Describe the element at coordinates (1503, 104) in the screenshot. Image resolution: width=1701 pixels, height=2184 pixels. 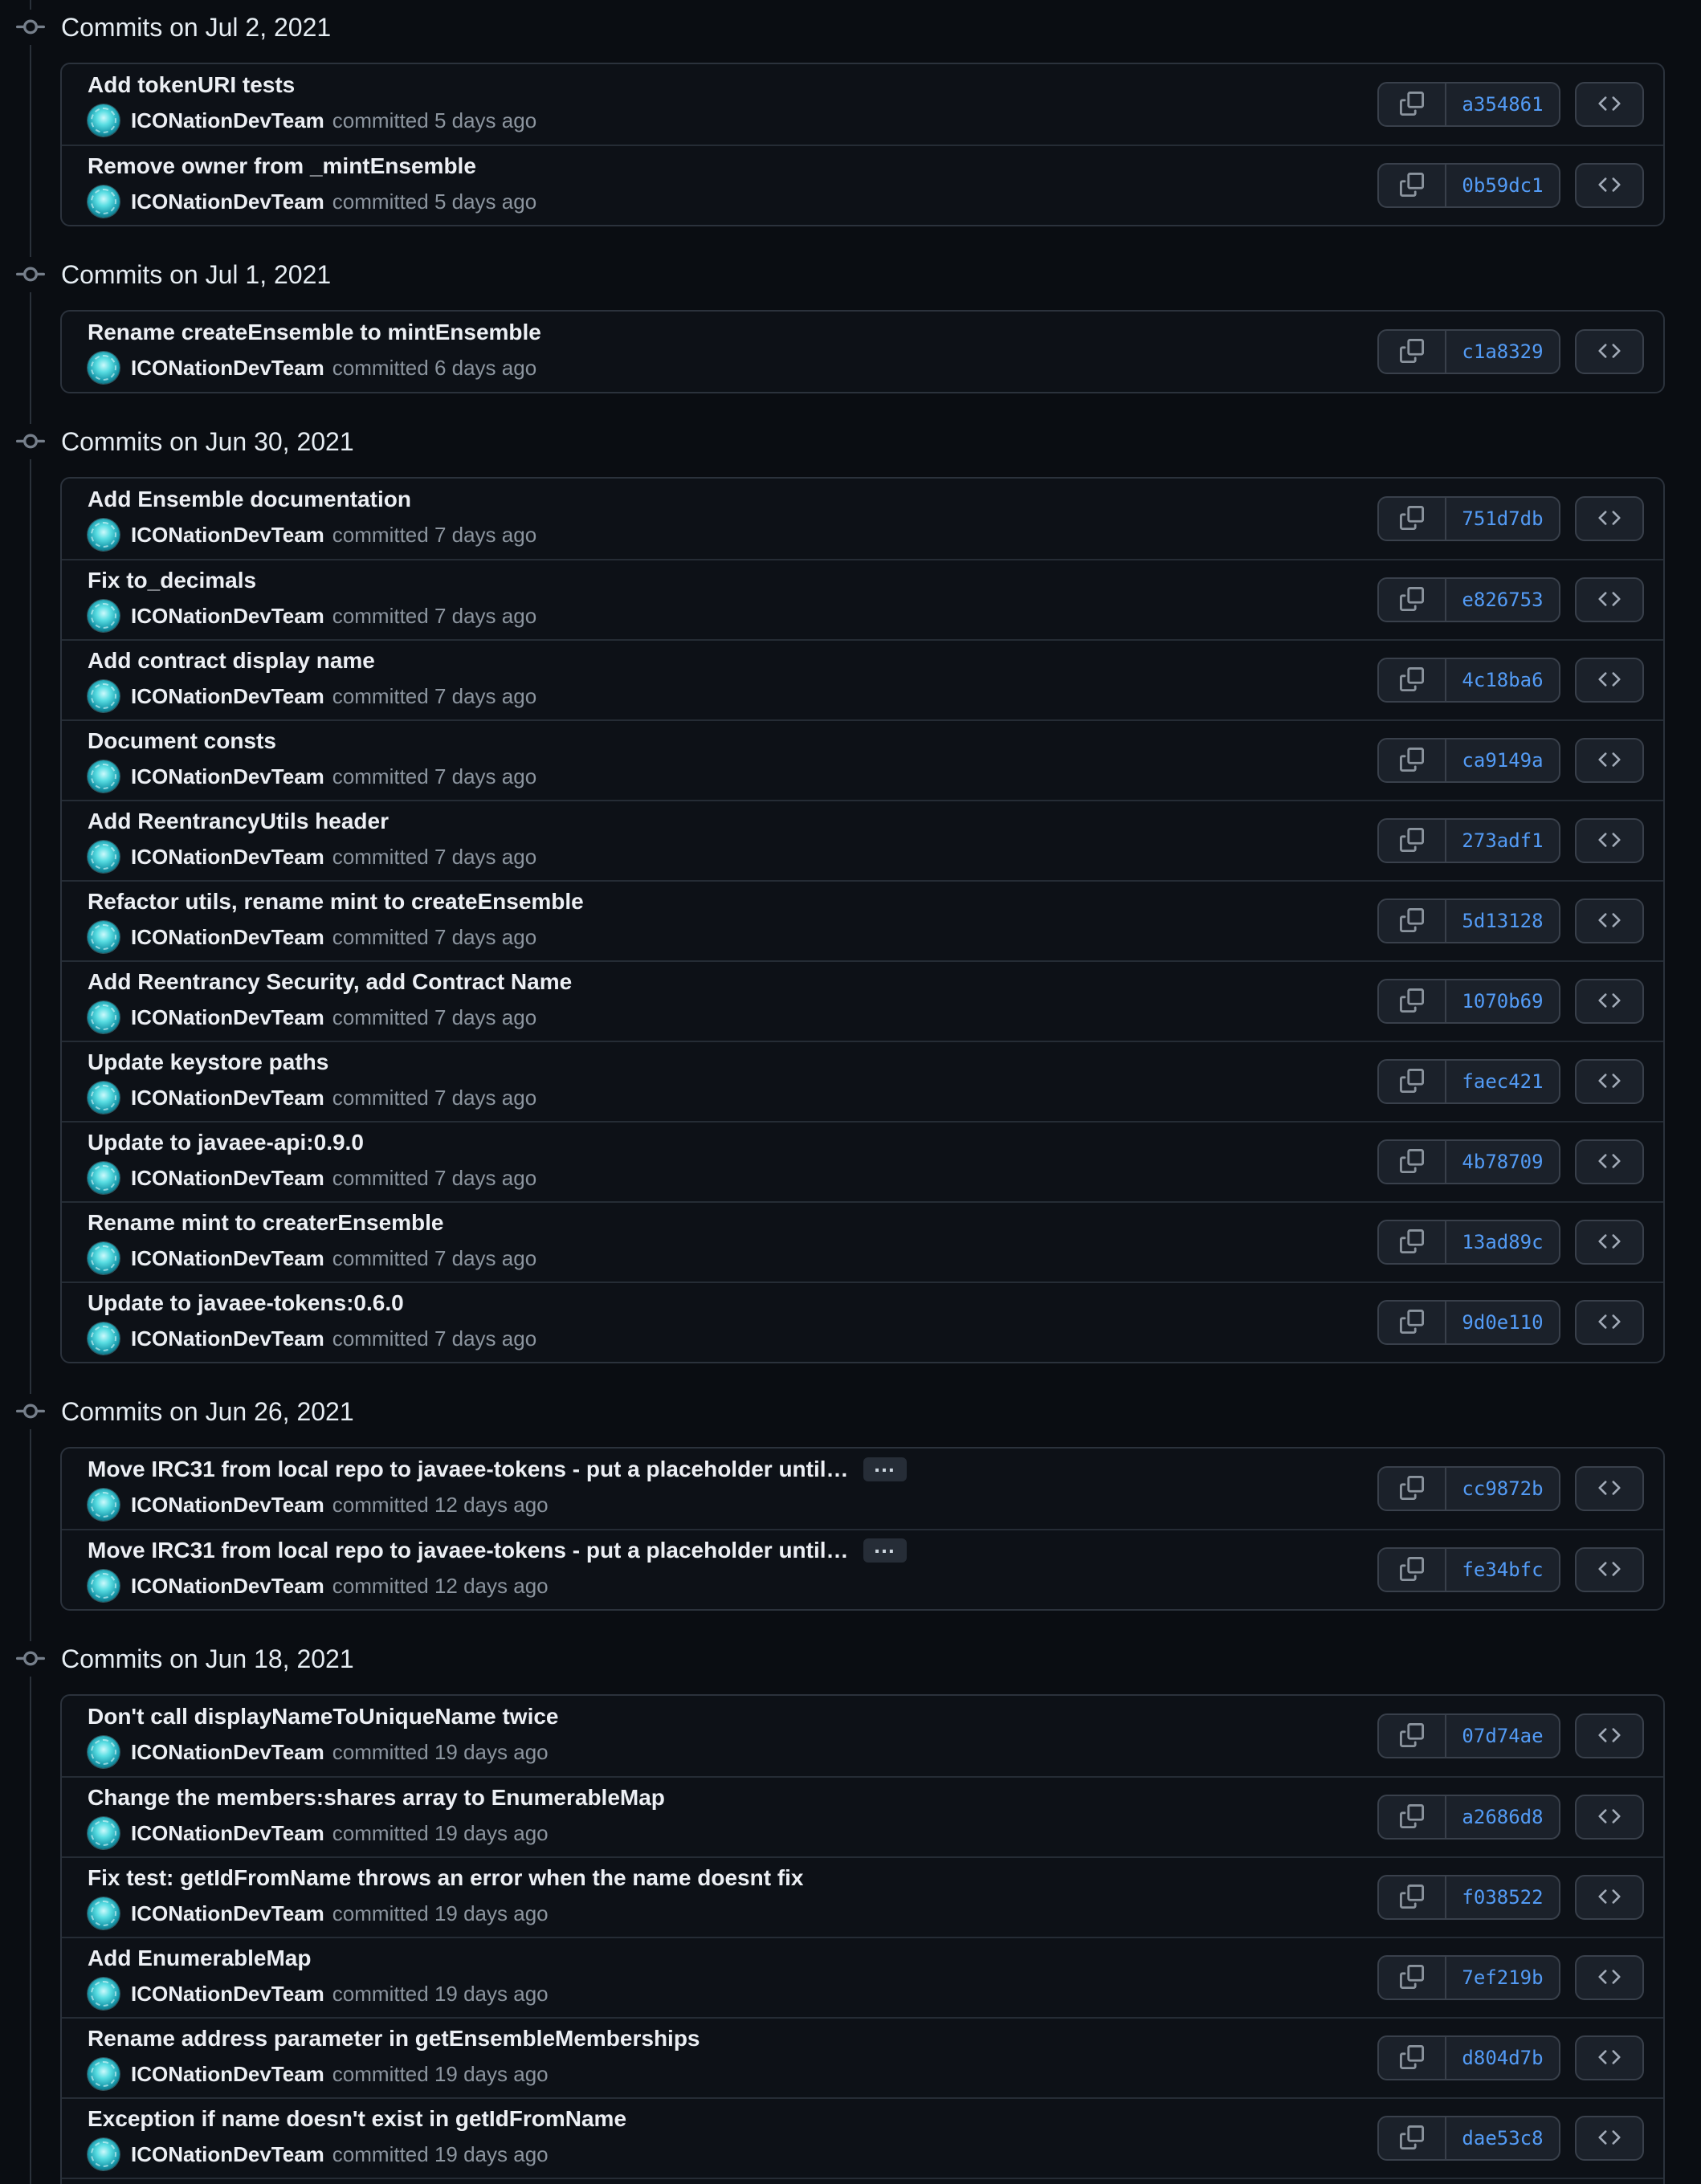
I see `commit-sha-link: a354861` at that location.